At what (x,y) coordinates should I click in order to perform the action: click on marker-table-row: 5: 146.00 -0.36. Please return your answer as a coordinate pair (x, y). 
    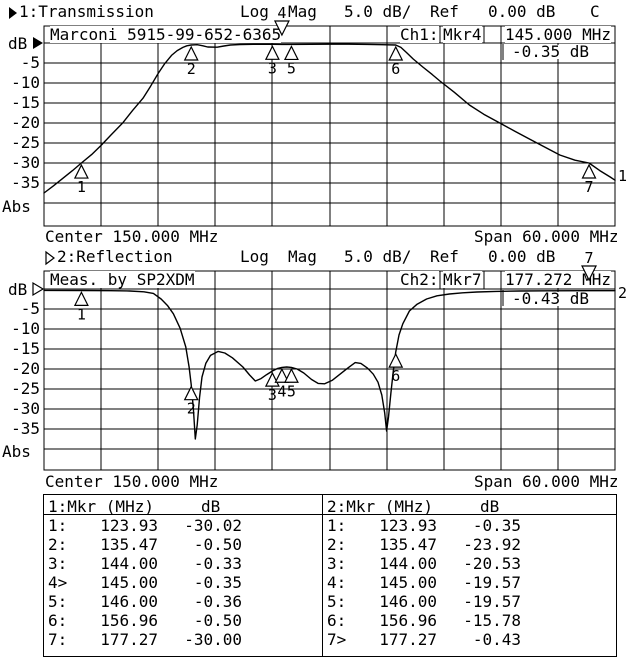
    Looking at the image, I should click on (183, 601).